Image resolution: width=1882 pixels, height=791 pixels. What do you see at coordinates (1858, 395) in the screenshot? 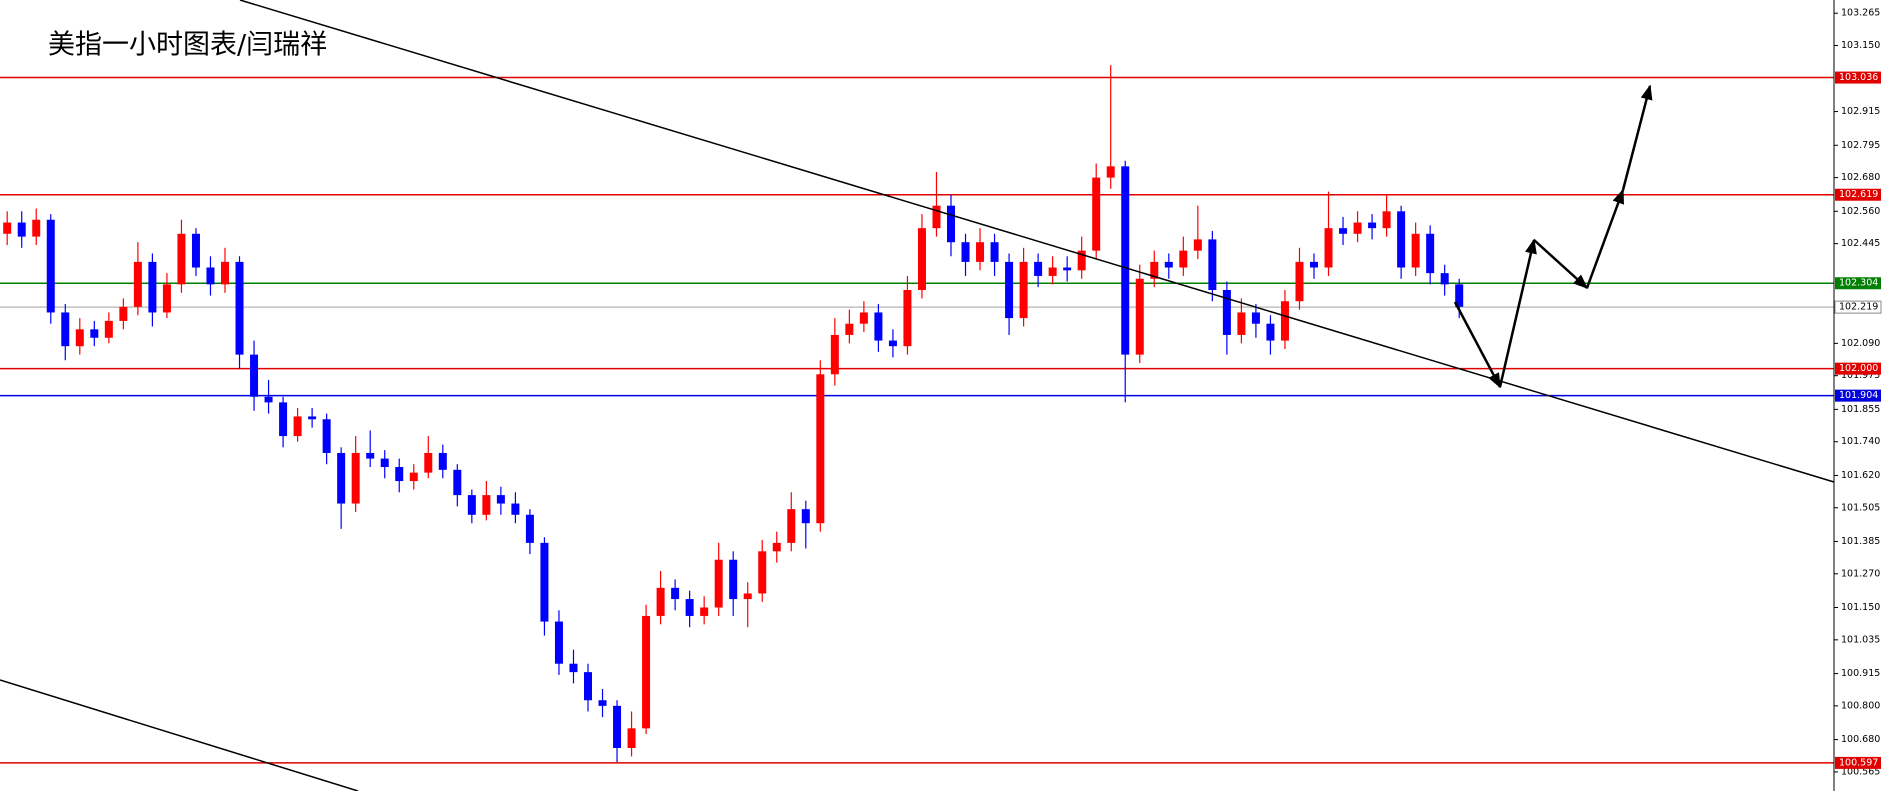
I see `level-label: 101.904` at bounding box center [1858, 395].